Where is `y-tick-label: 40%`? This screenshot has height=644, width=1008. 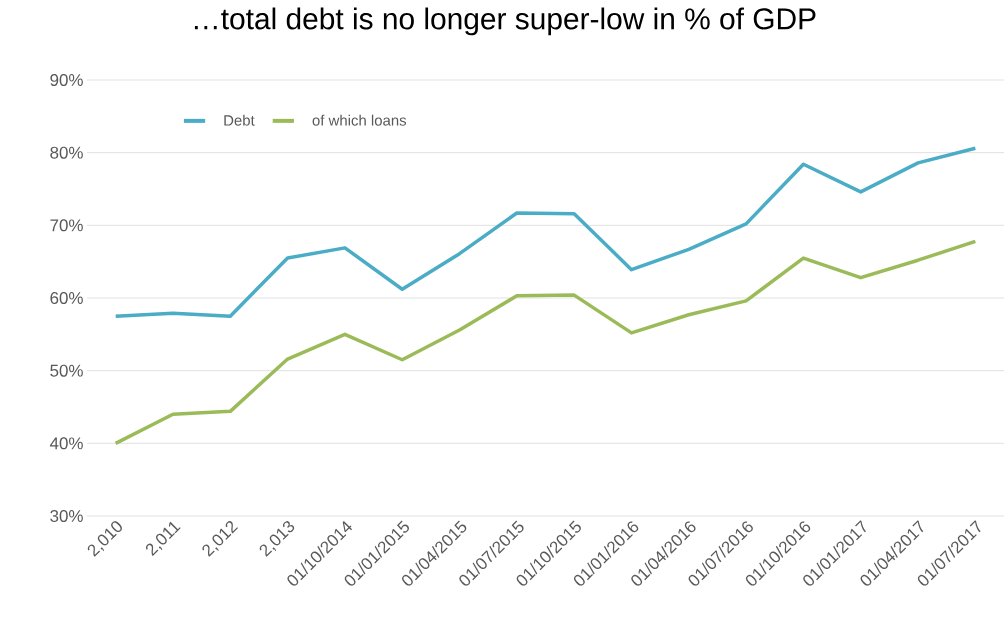
y-tick-label: 40% is located at coordinates (66, 443).